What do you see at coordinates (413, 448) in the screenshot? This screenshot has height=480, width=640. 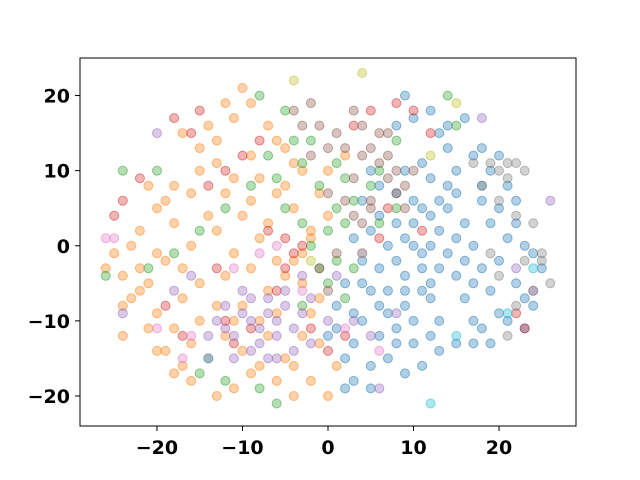 I see `x-tick-label: 10` at bounding box center [413, 448].